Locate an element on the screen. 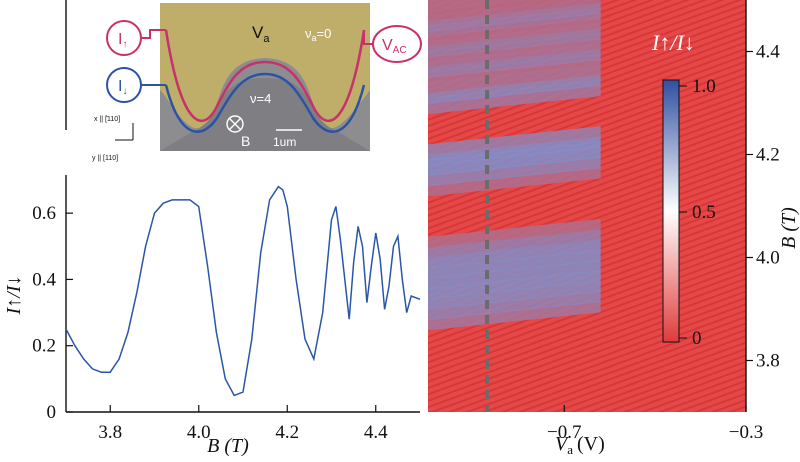 This screenshot has width=800, height=462. vac-bubble is located at coordinates (397, 44).